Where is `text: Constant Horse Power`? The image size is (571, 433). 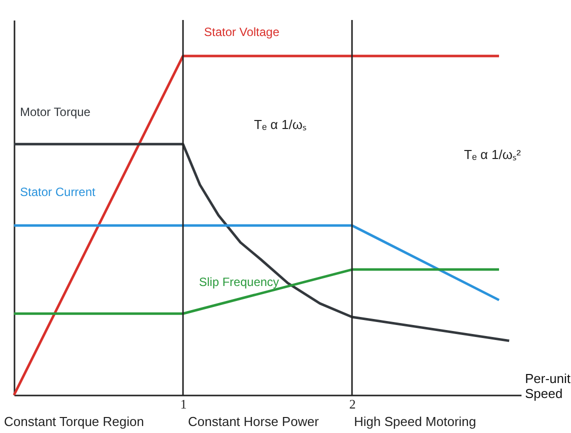
text: Constant Horse Power is located at coordinates (254, 421).